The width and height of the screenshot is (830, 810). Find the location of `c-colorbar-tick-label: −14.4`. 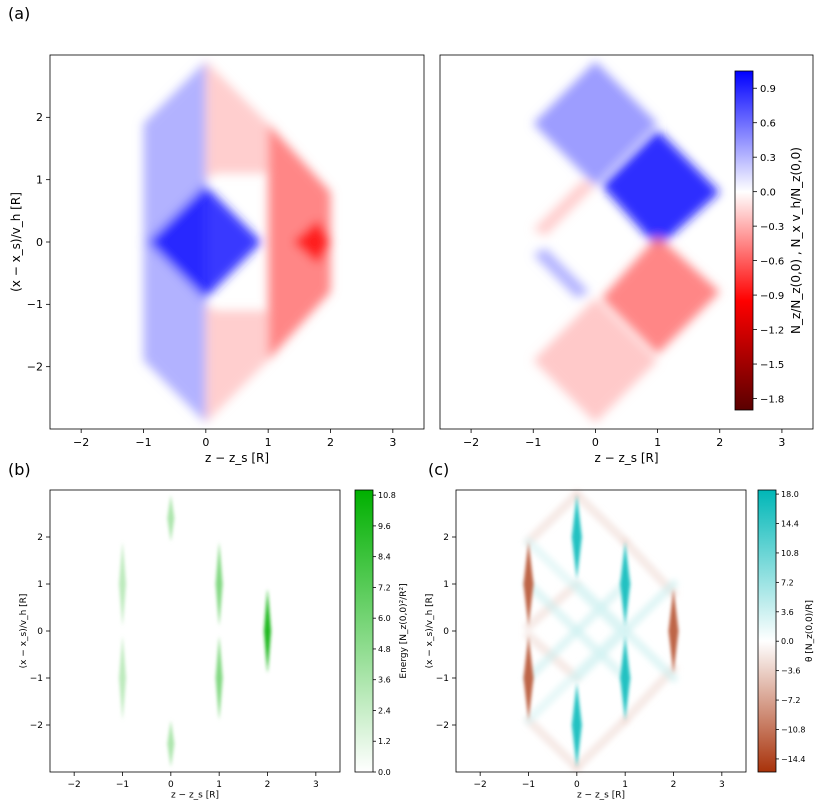

c-colorbar-tick-label: −14.4 is located at coordinates (793, 759).